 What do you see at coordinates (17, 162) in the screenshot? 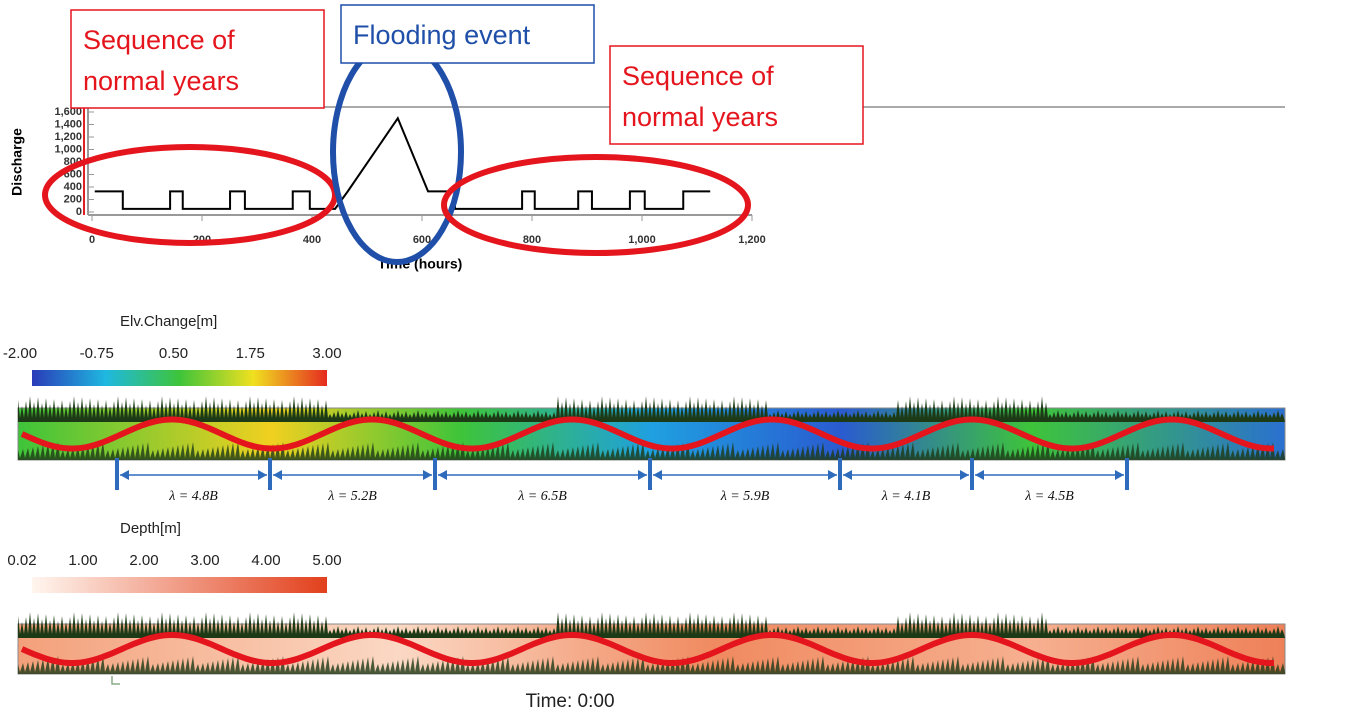
I see `y-axis-label: Discharge` at bounding box center [17, 162].